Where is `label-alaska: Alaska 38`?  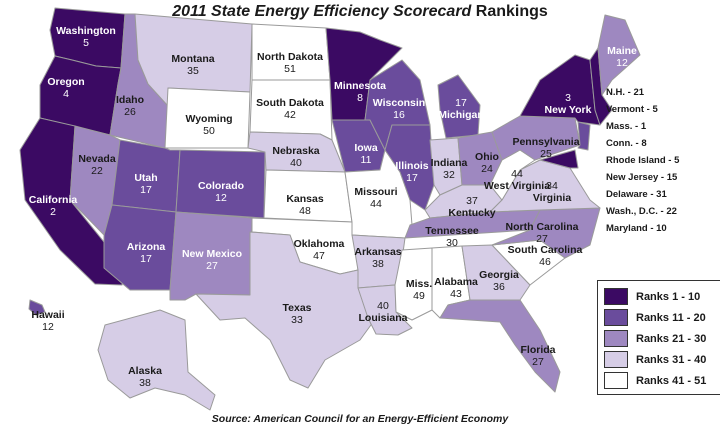 label-alaska: Alaska 38 is located at coordinates (145, 377).